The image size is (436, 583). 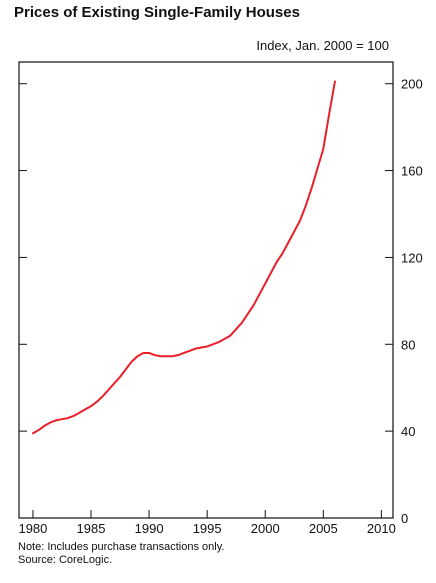 I want to click on x-tick-label: 2010, so click(x=381, y=528).